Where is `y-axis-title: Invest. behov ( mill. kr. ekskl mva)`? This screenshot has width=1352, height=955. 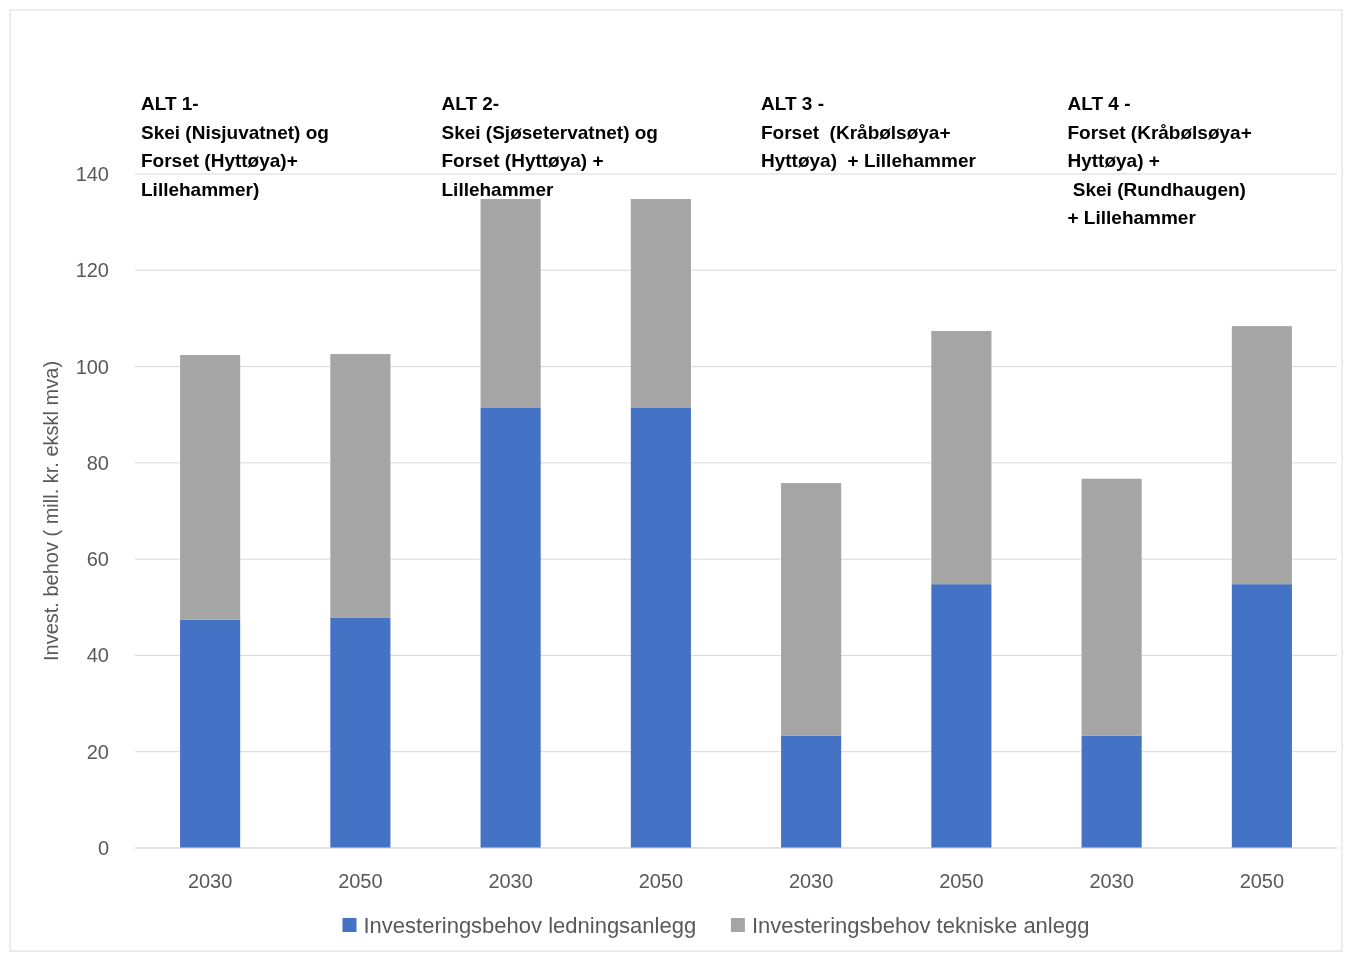 y-axis-title: Invest. behov ( mill. kr. ekskl mva) is located at coordinates (51, 511).